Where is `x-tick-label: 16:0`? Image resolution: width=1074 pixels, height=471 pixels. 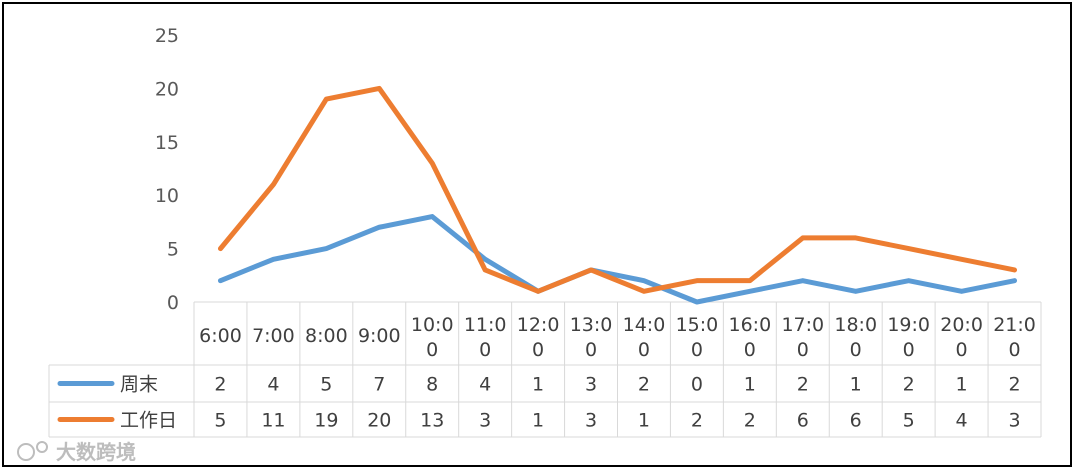 x-tick-label: 16:0 is located at coordinates (750, 325).